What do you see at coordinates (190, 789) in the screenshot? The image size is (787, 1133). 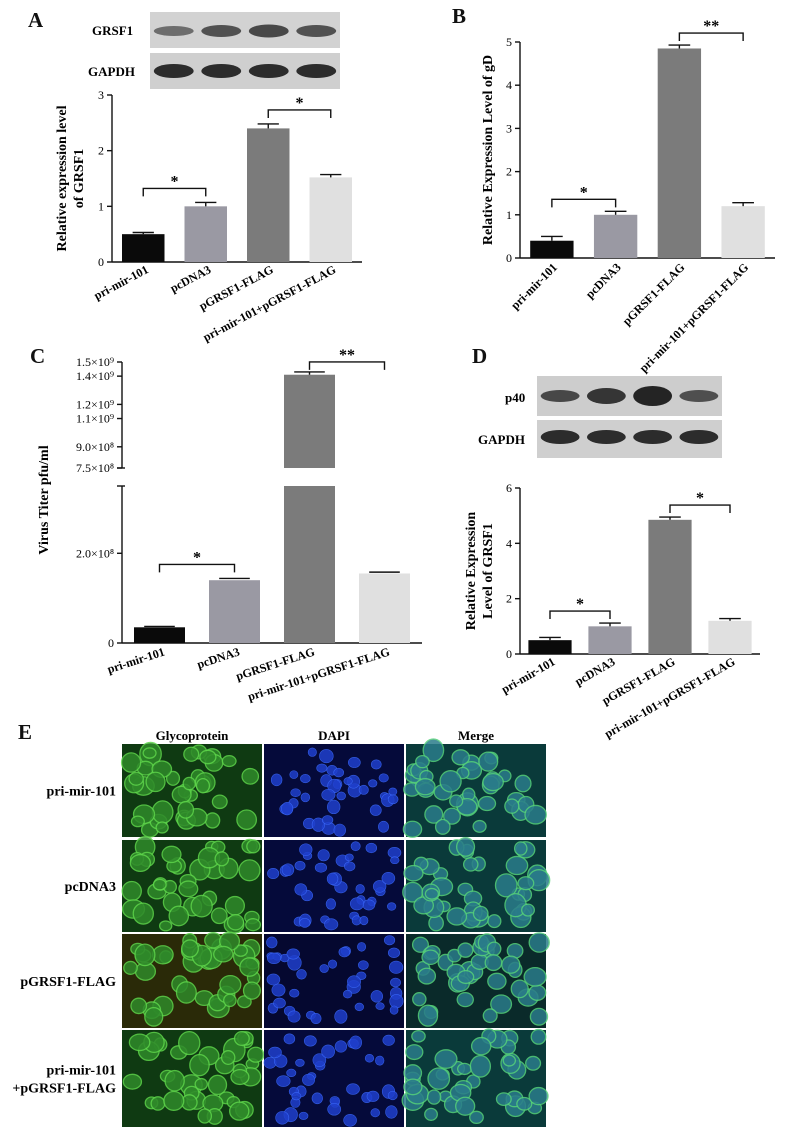 I see `micrograph-cells` at bounding box center [190, 789].